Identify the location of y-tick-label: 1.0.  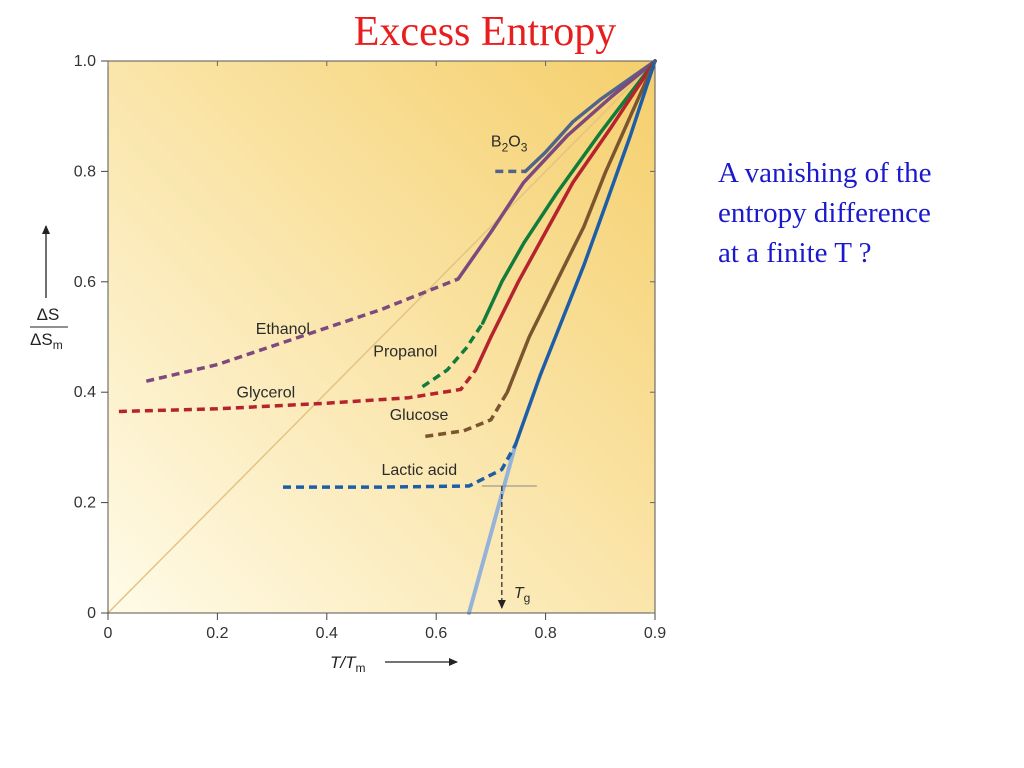
(85, 61).